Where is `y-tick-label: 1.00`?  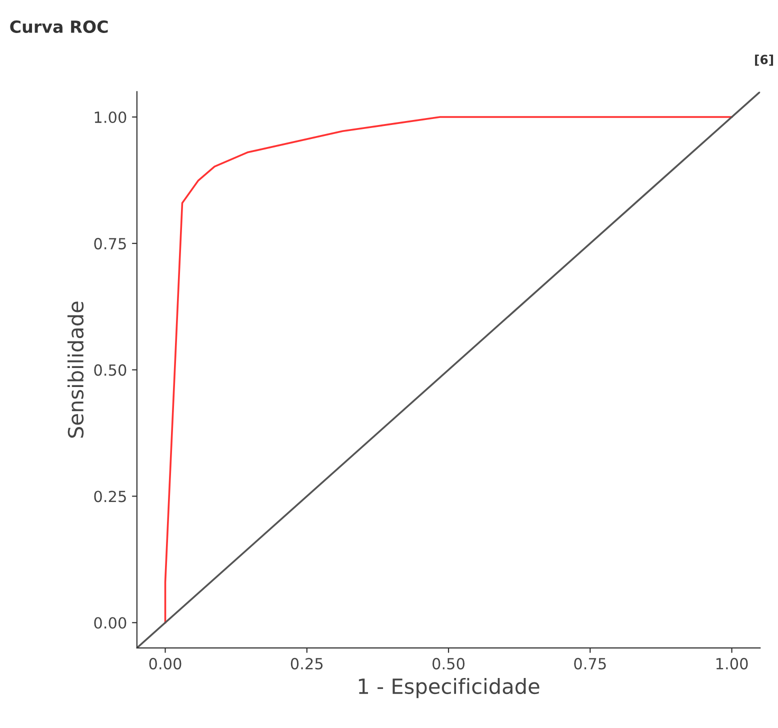 y-tick-label: 1.00 is located at coordinates (110, 117).